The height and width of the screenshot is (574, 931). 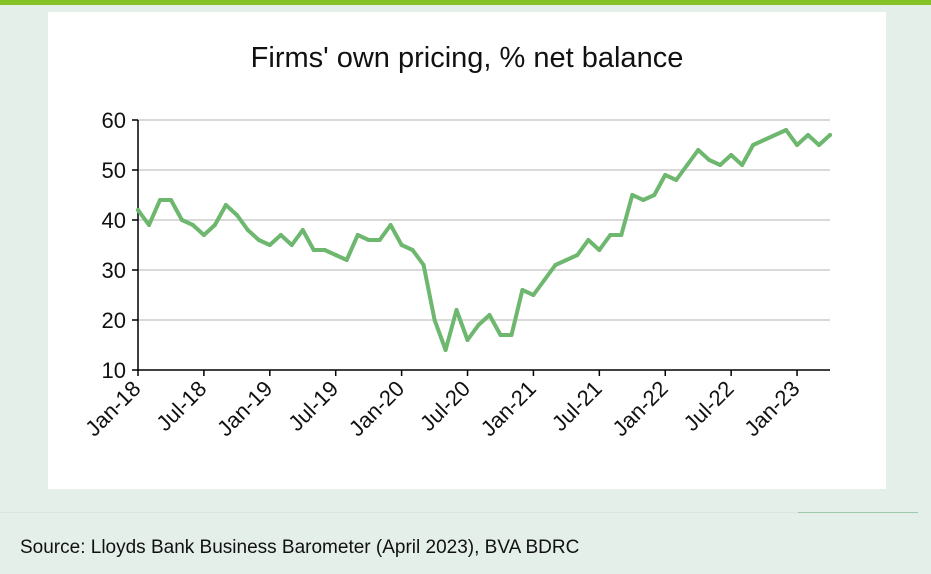 I want to click on x-tick-label: Jan-19, so click(x=244, y=408).